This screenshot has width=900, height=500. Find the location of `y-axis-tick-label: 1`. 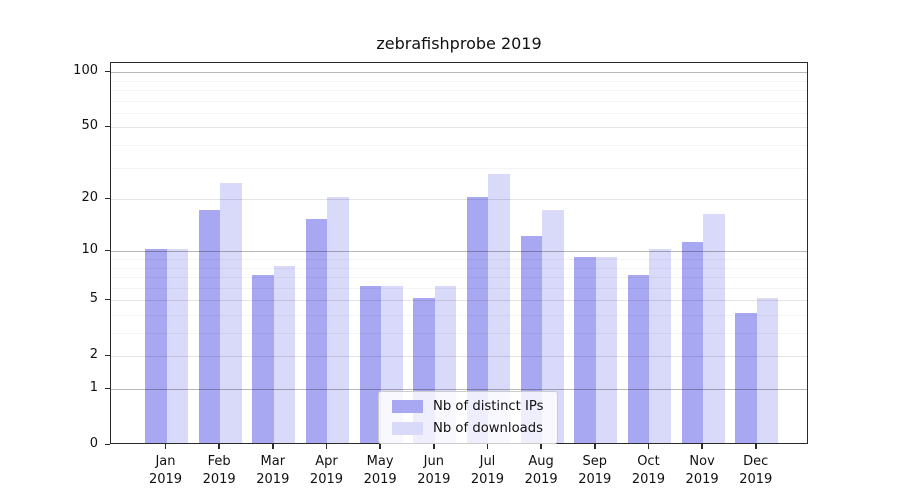

y-axis-tick-label: 1 is located at coordinates (93, 387).